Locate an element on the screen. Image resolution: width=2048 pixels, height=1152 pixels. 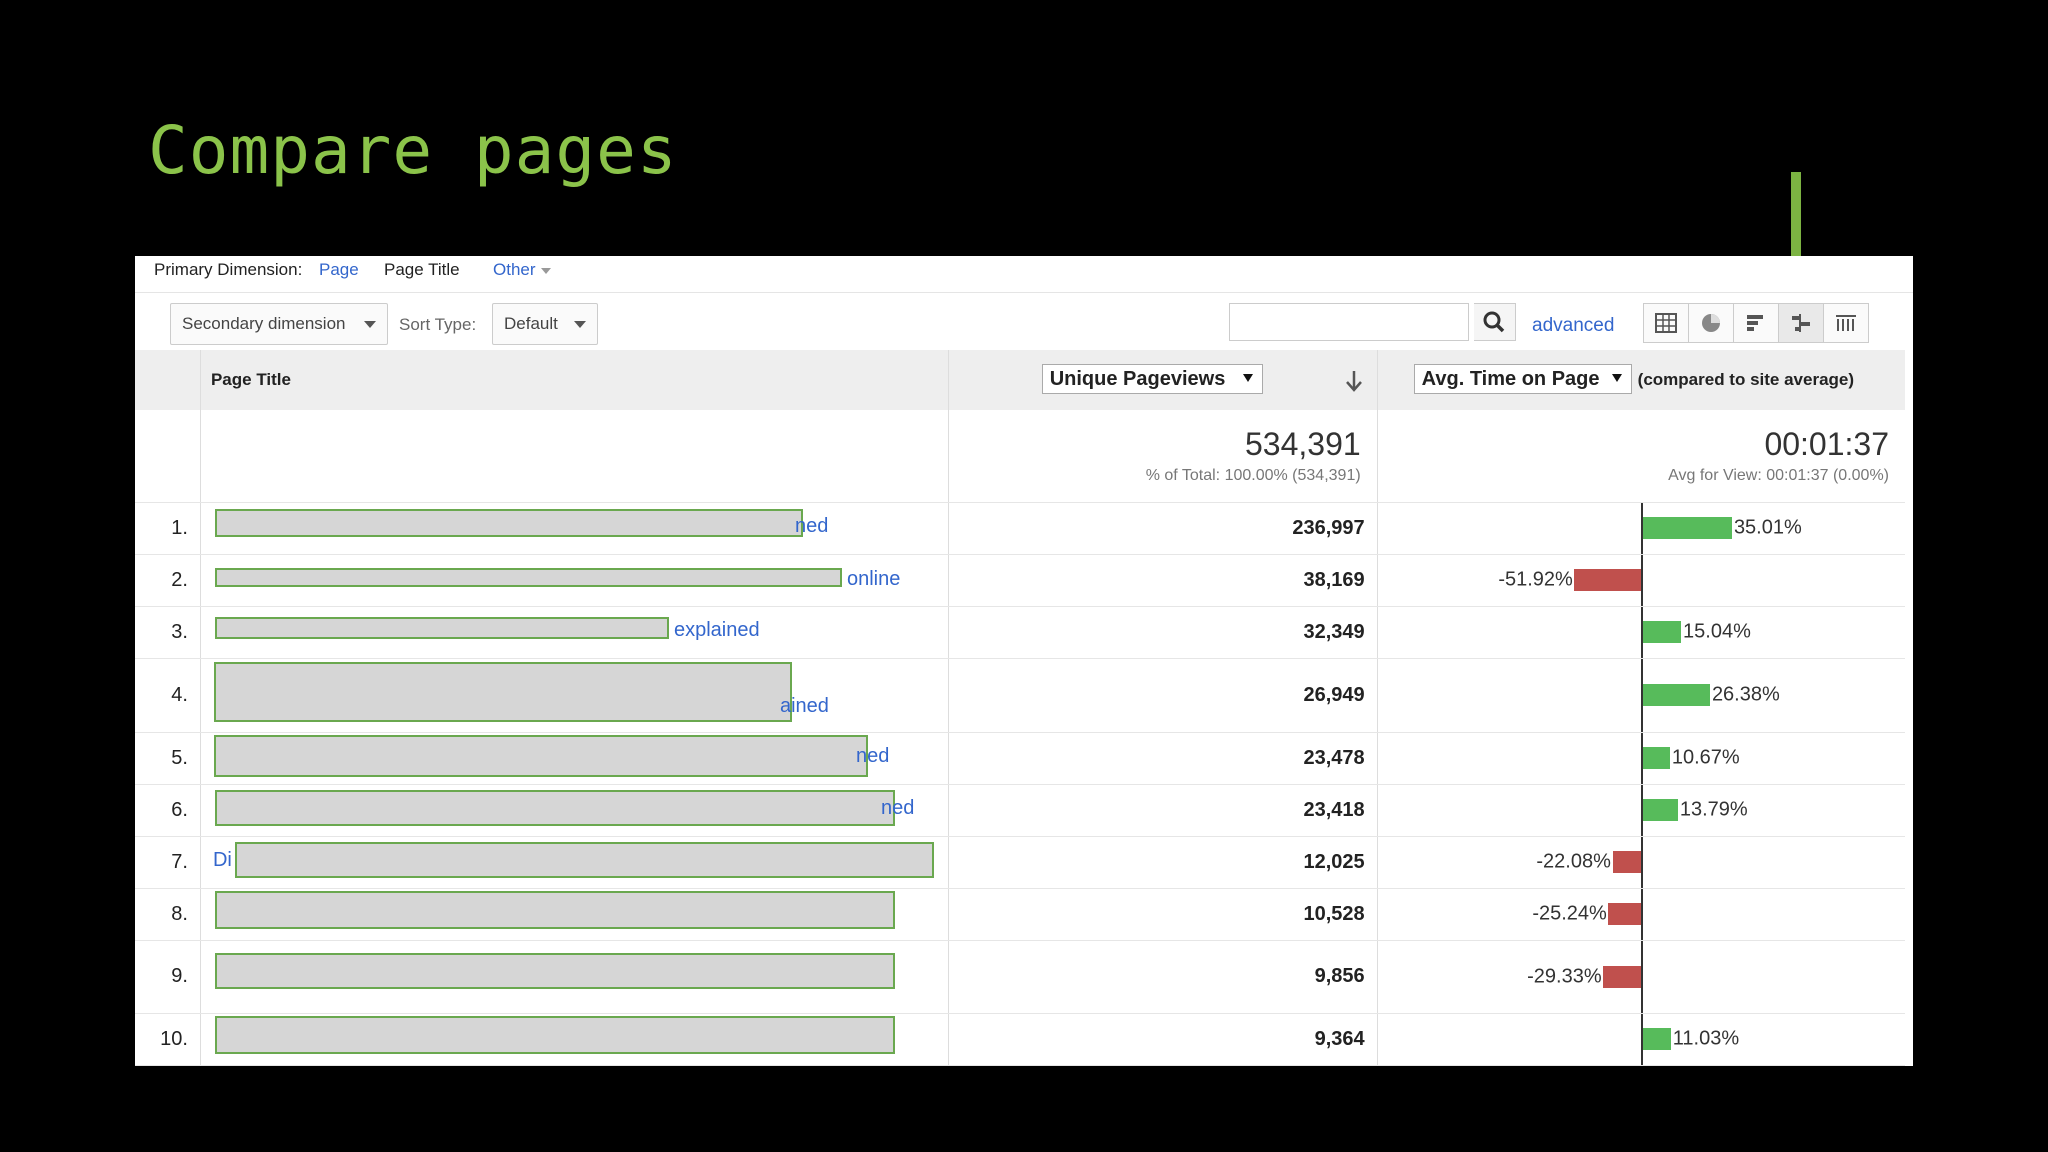
row-comparison-cell: 13.79% is located at coordinates (1640, 810).